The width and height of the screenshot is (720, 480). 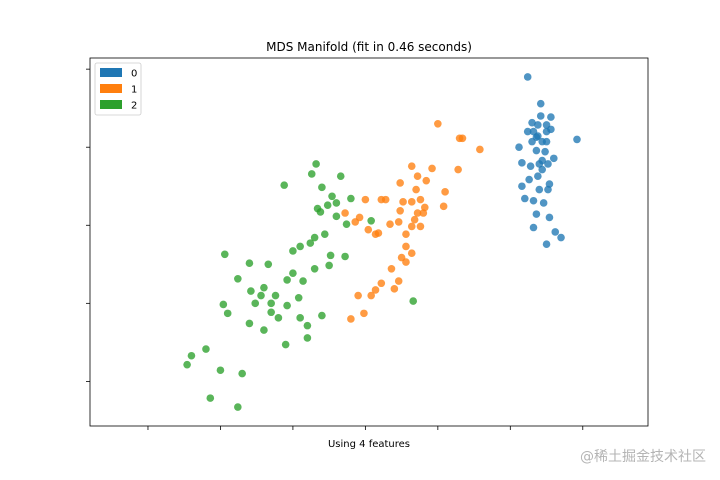 I want to click on chart-title: MDS Manifold (fit in 0.46 seconds), so click(x=369, y=47).